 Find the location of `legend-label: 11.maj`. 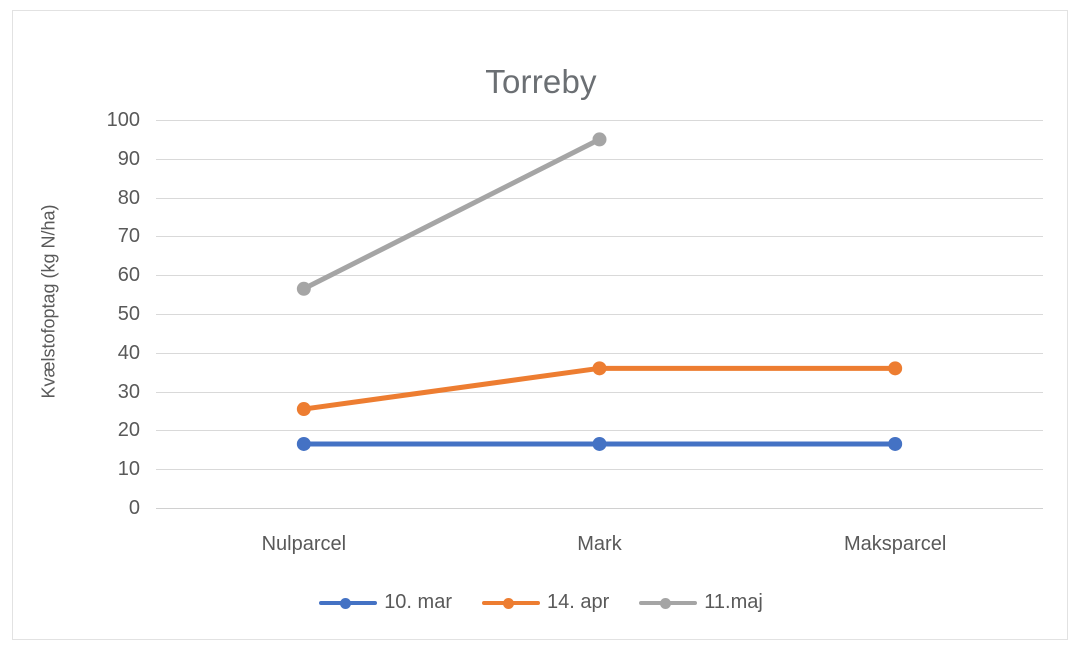

legend-label: 11.maj is located at coordinates (733, 602).